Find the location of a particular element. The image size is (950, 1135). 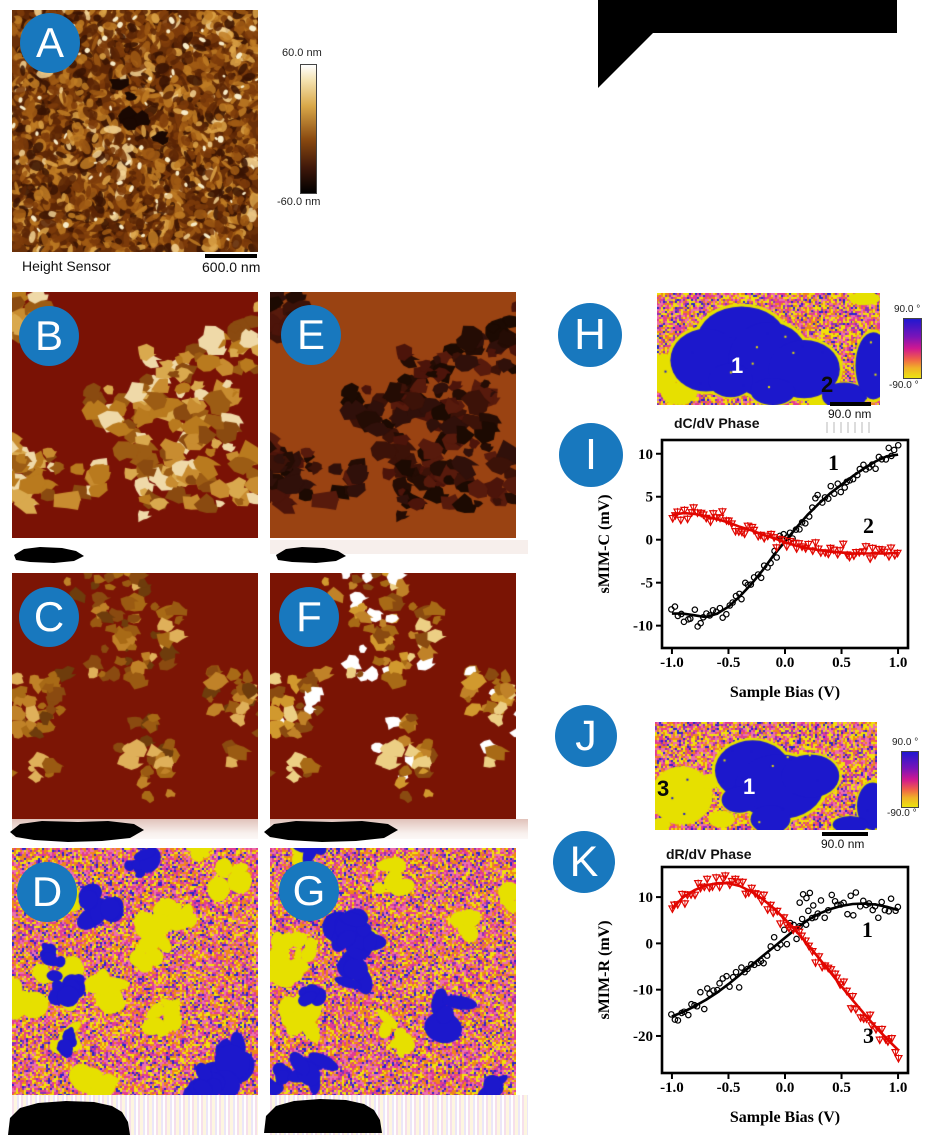

phase-colorbar-h-max-label: 90.0 ° is located at coordinates (907, 309).